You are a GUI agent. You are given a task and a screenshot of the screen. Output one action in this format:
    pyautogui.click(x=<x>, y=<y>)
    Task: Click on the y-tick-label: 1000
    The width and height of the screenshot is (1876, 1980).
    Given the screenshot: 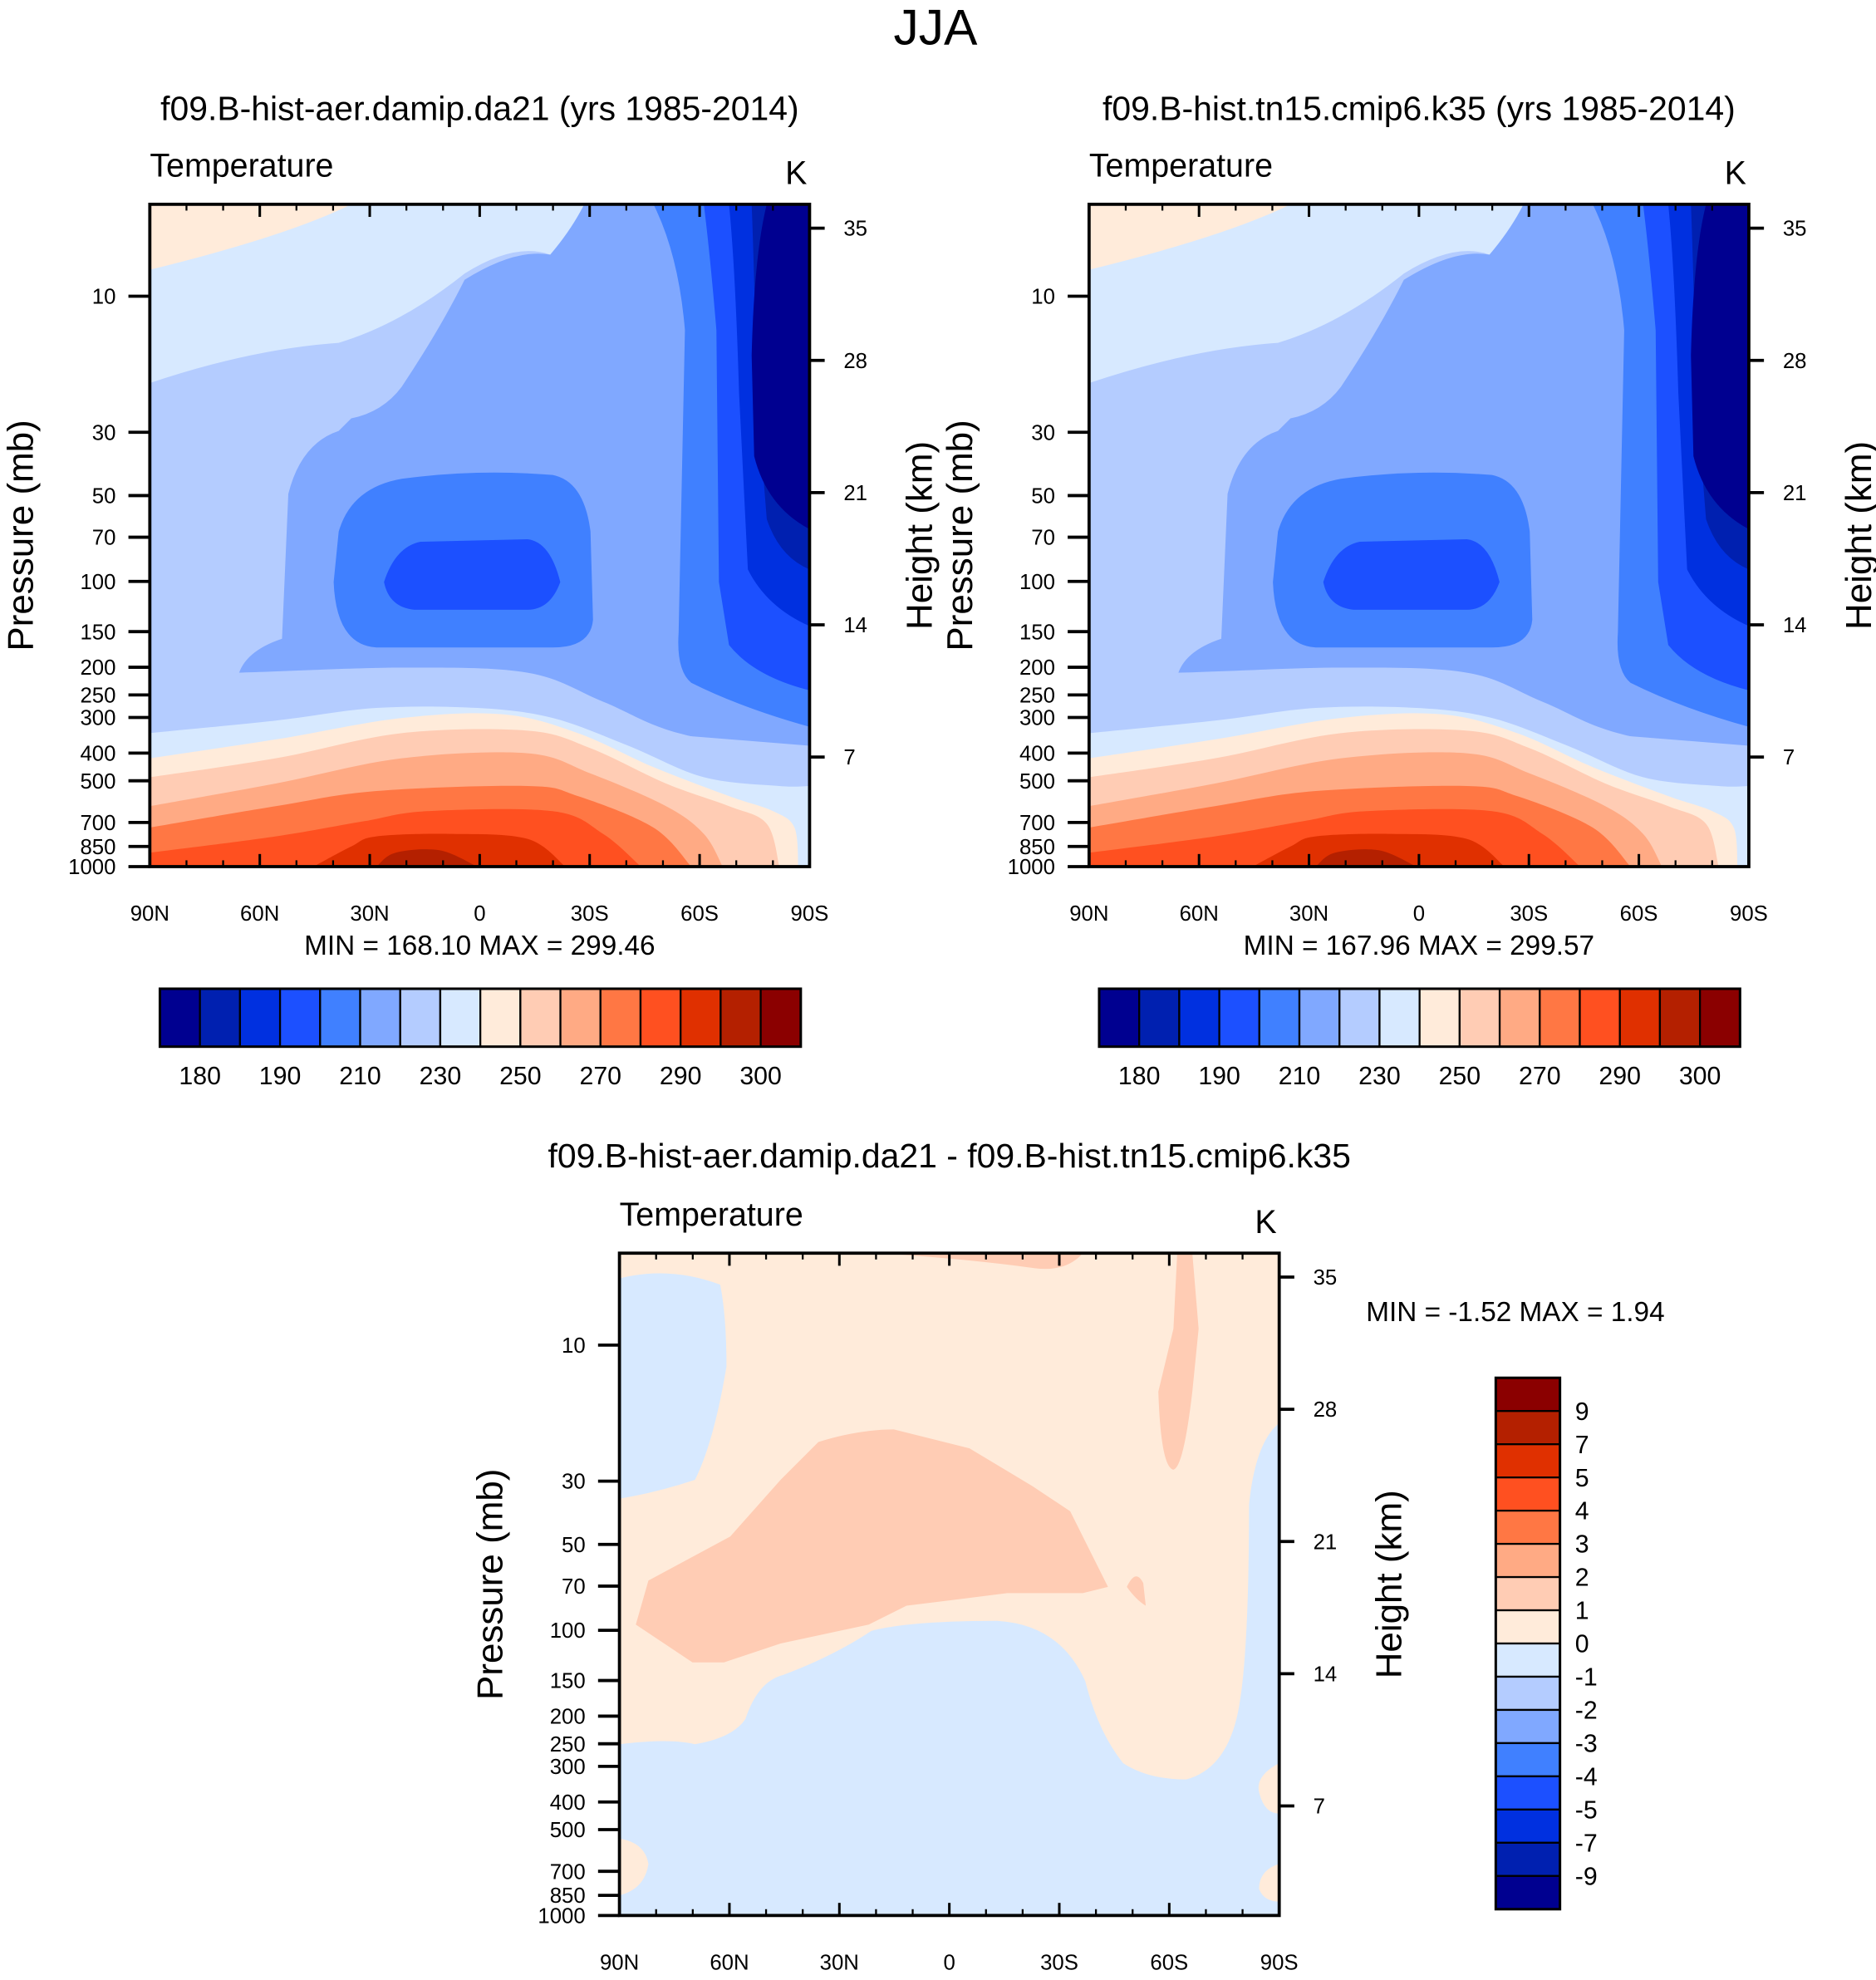 What is the action you would take?
    pyautogui.click(x=1031, y=867)
    